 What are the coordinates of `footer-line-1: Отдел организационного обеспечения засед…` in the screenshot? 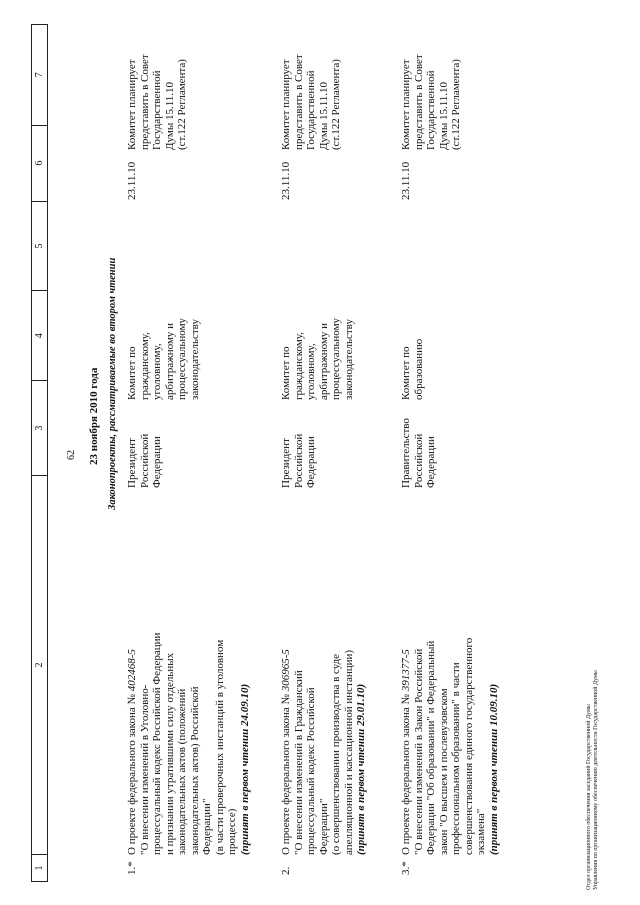 It's located at (589, 797).